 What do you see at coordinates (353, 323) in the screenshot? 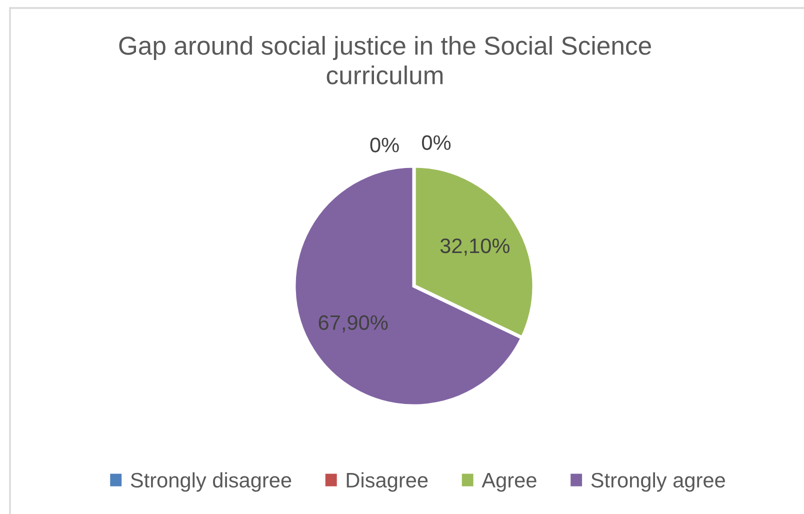
I see `data-label: 67,90%` at bounding box center [353, 323].